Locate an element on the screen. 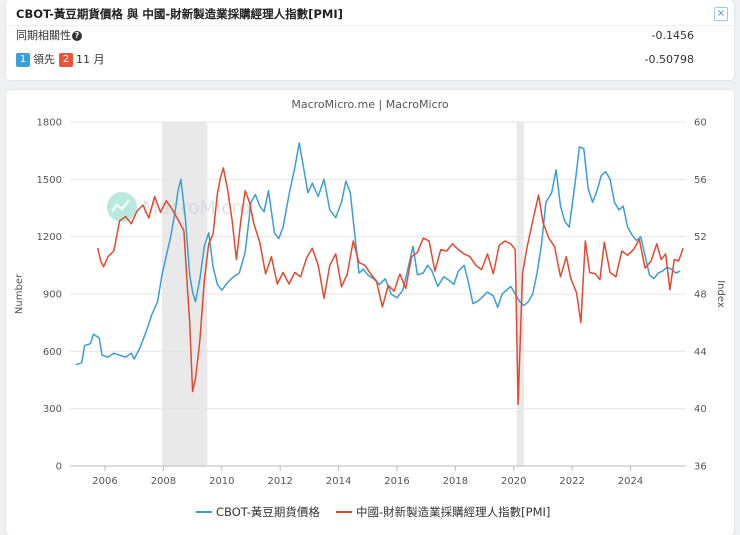 This screenshot has width=740, height=535. watermark: MacroMicro is located at coordinates (179, 207).